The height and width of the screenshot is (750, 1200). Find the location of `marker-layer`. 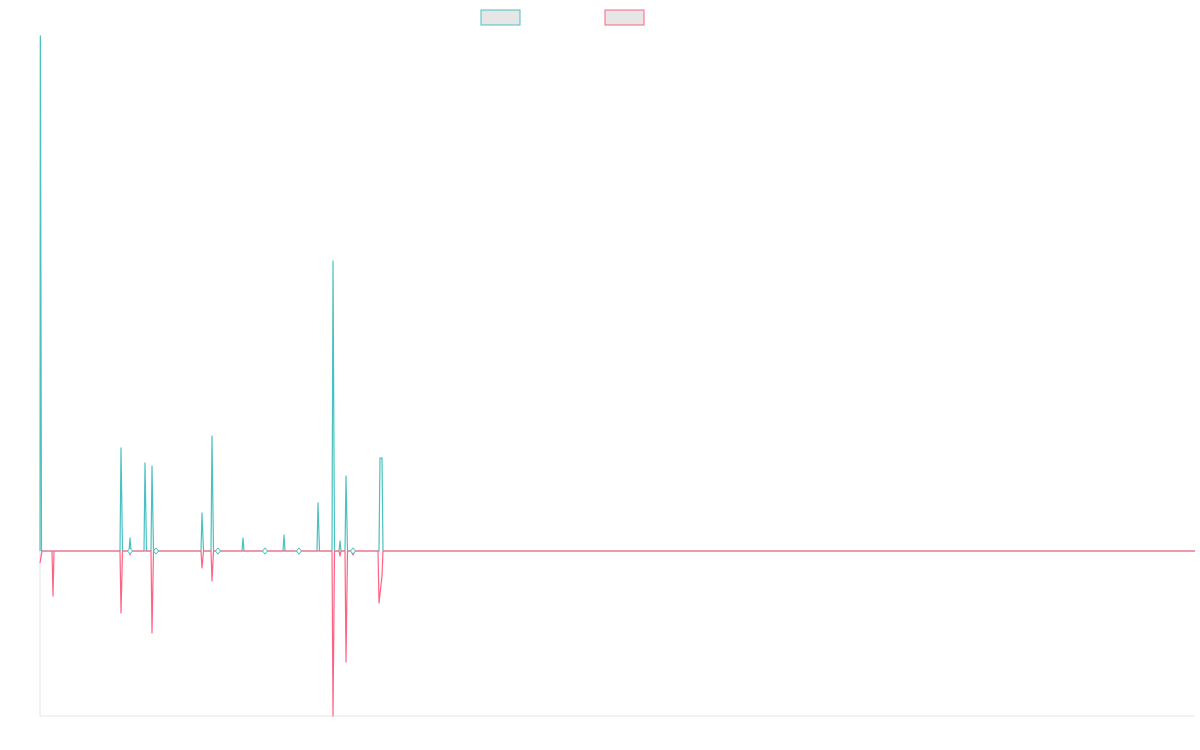

marker-layer is located at coordinates (241, 551).